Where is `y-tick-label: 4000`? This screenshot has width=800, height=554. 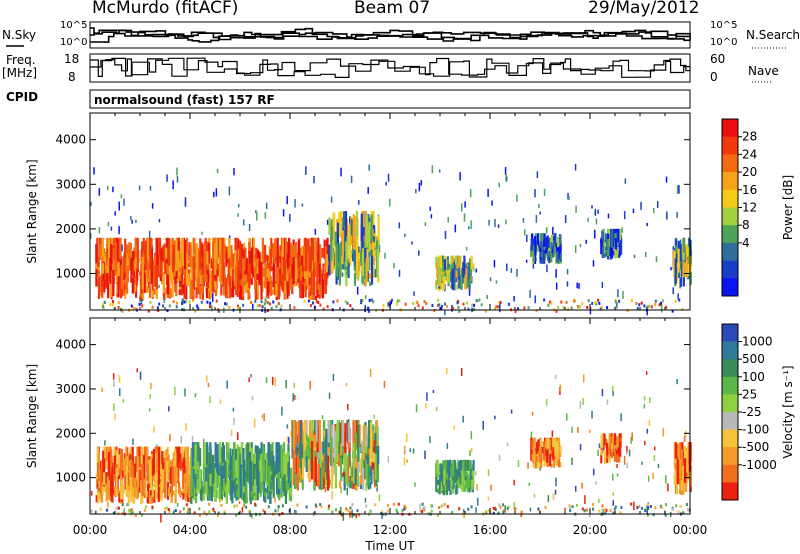 y-tick-label: 4000 is located at coordinates (70, 345).